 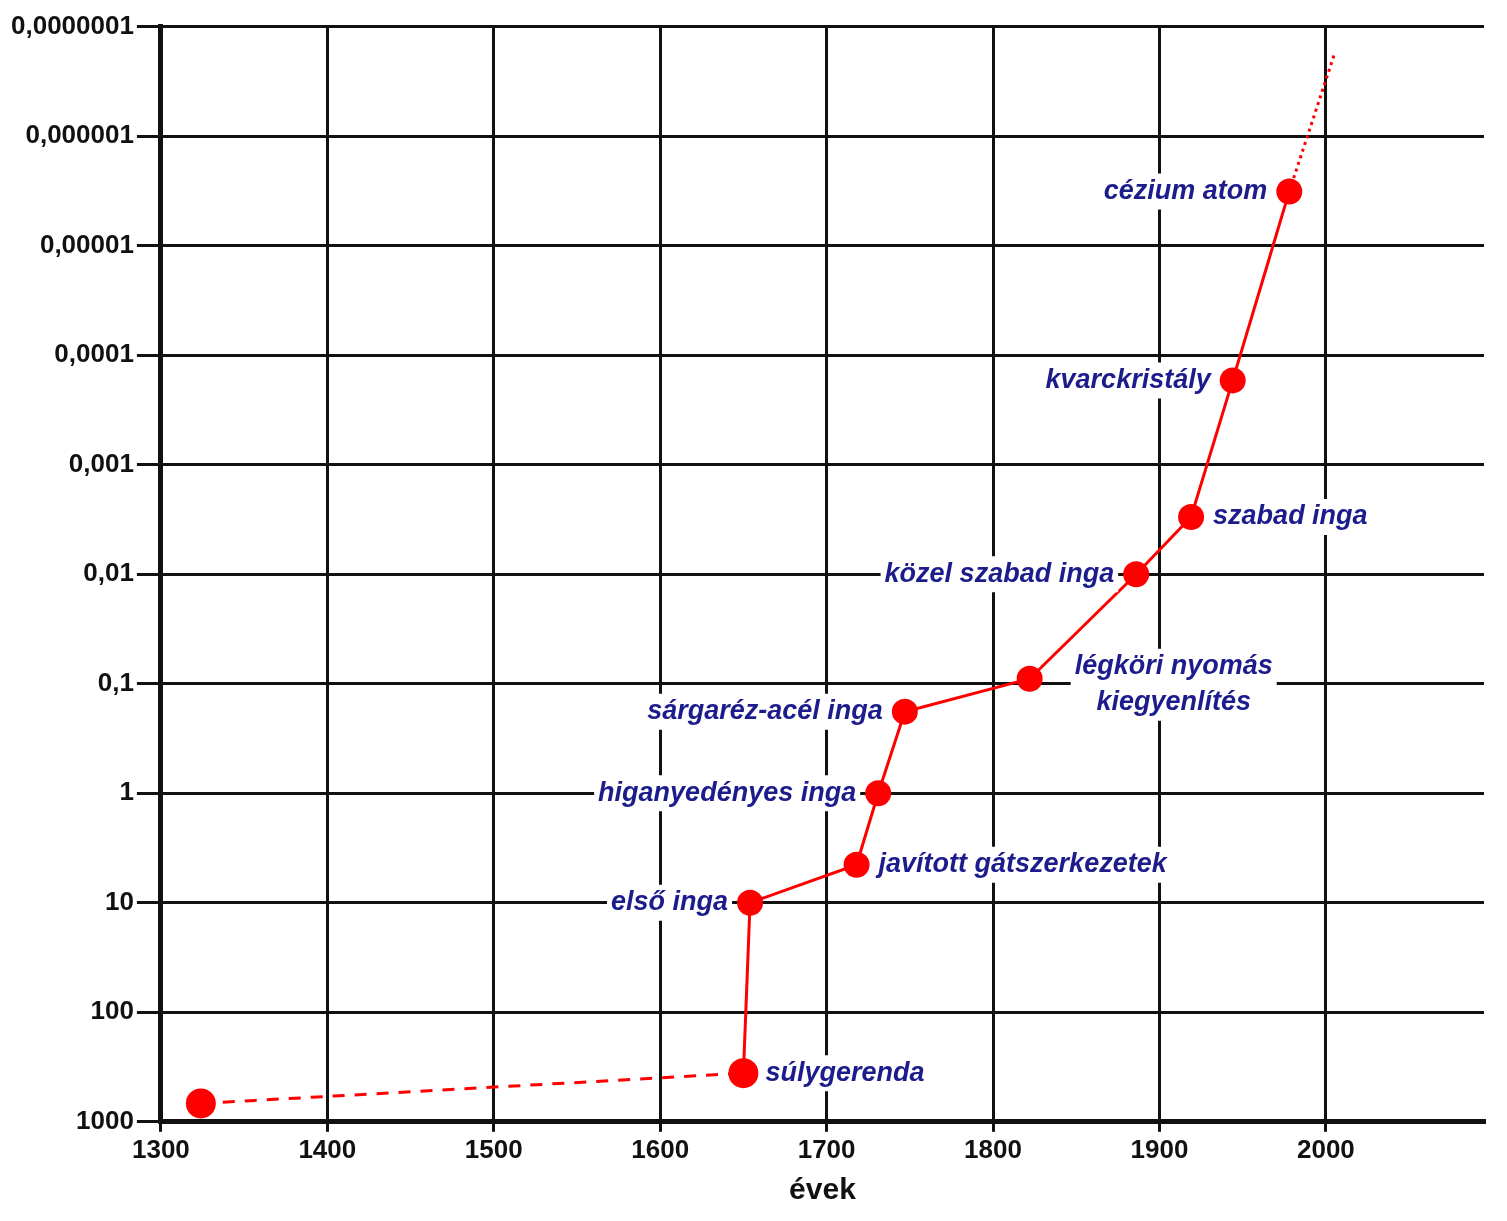 What do you see at coordinates (660, 1148) in the screenshot?
I see `x-tick-label: 1600` at bounding box center [660, 1148].